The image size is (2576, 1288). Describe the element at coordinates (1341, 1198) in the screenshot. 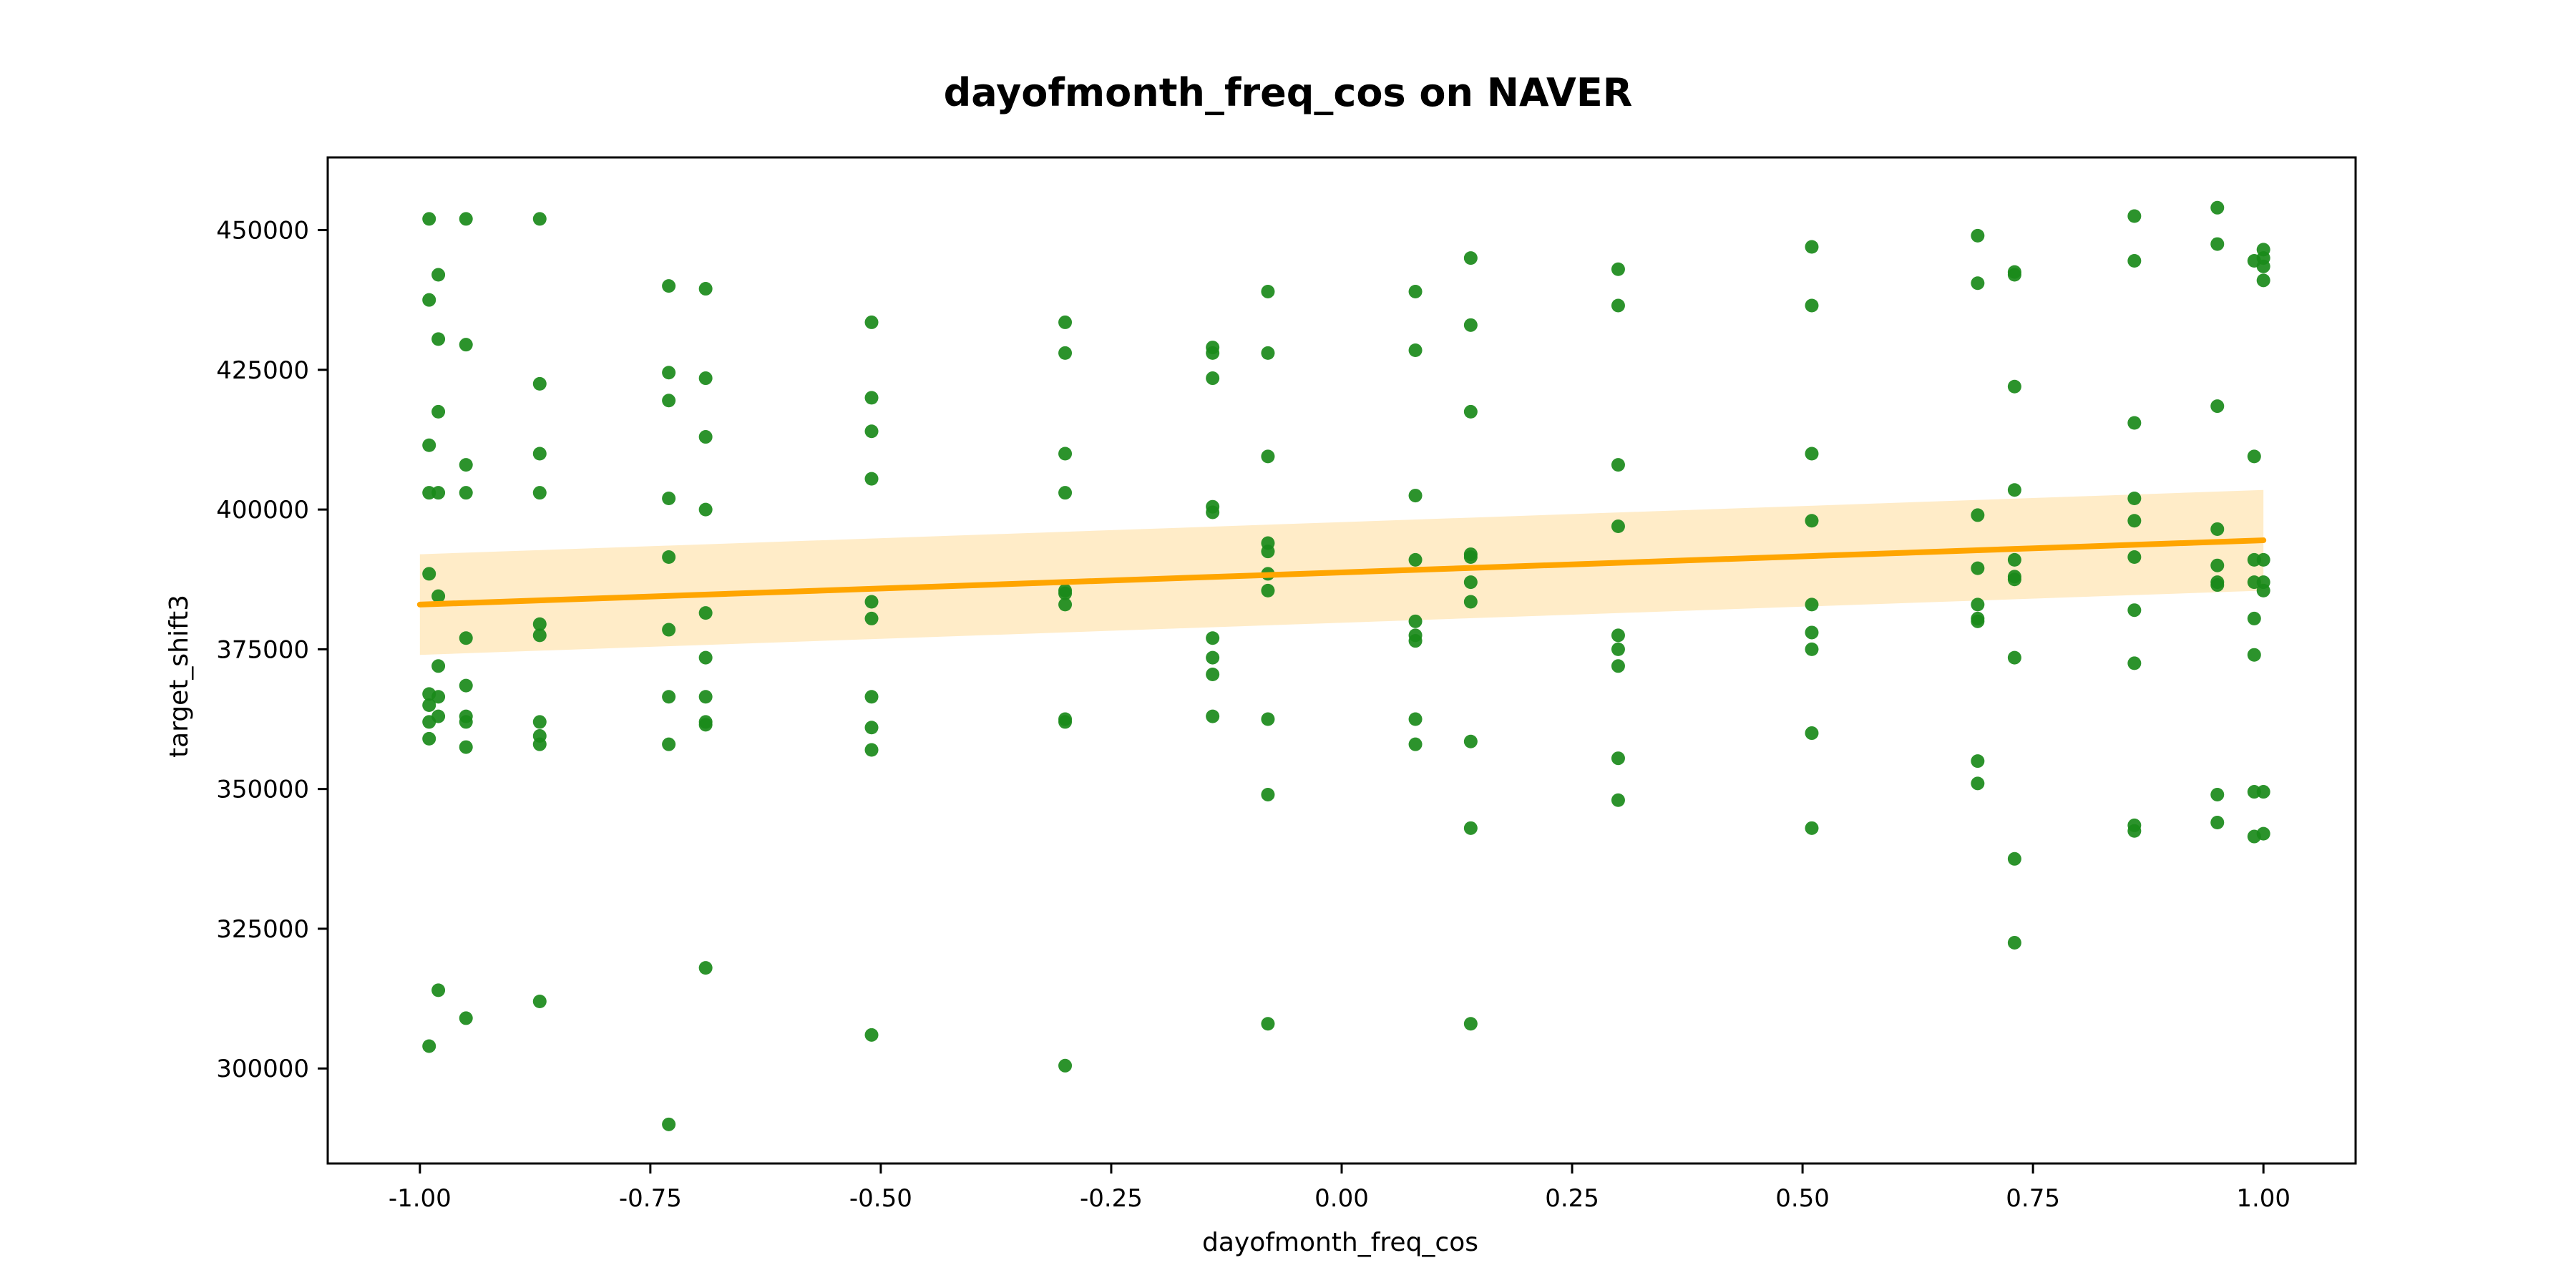

I see `x-tick-label: 0.00` at that location.